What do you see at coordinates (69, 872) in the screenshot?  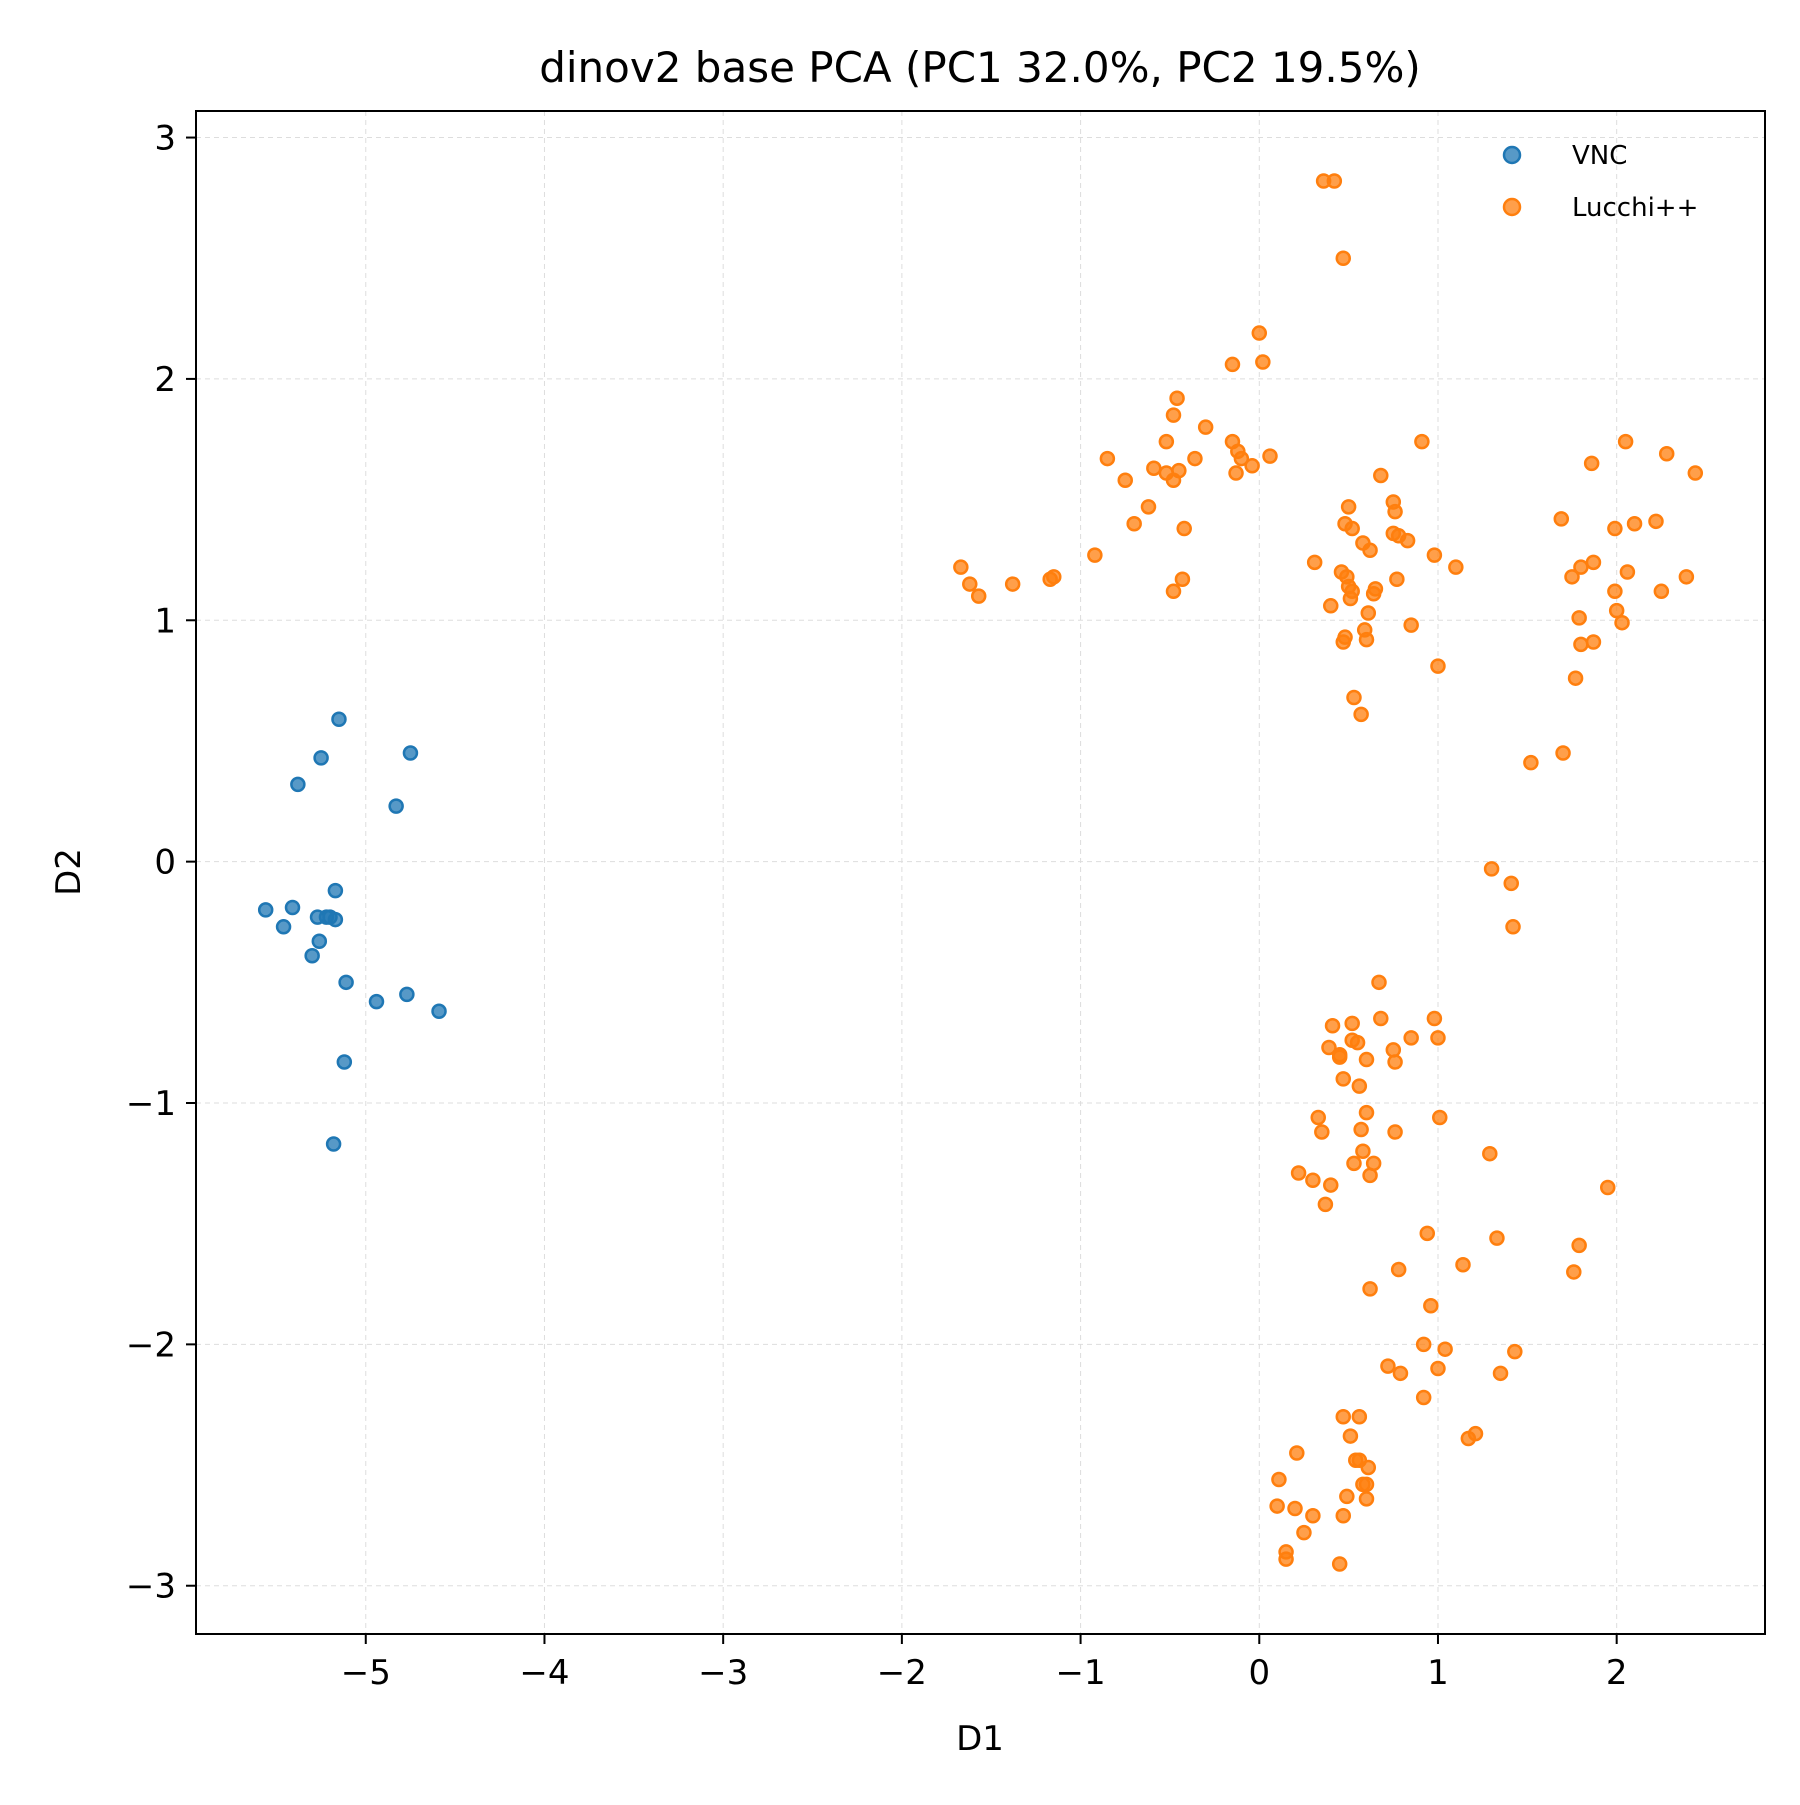 I see `y-axis-label: D2` at bounding box center [69, 872].